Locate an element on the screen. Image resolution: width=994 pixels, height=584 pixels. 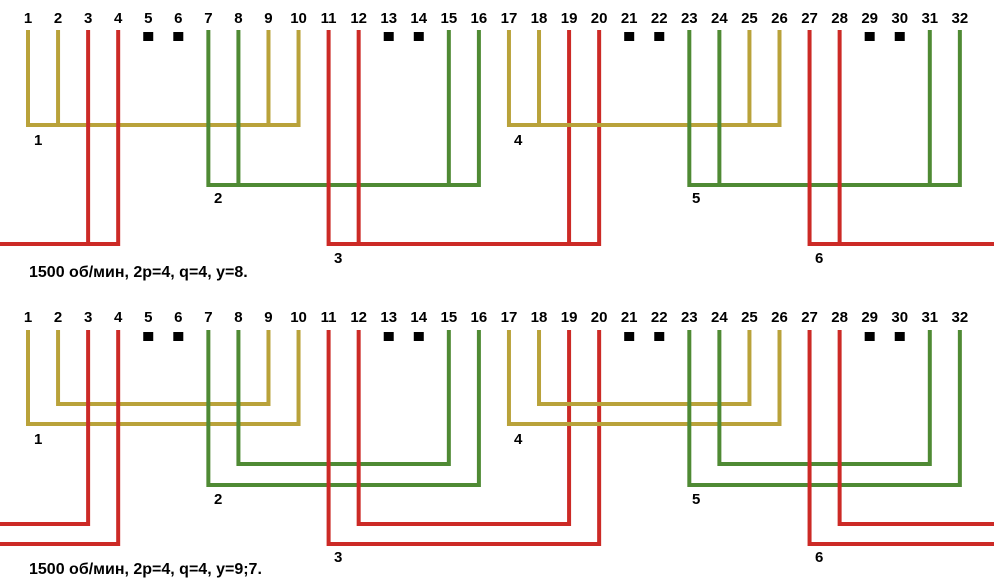
slot-number: 12 is located at coordinates (358, 317).